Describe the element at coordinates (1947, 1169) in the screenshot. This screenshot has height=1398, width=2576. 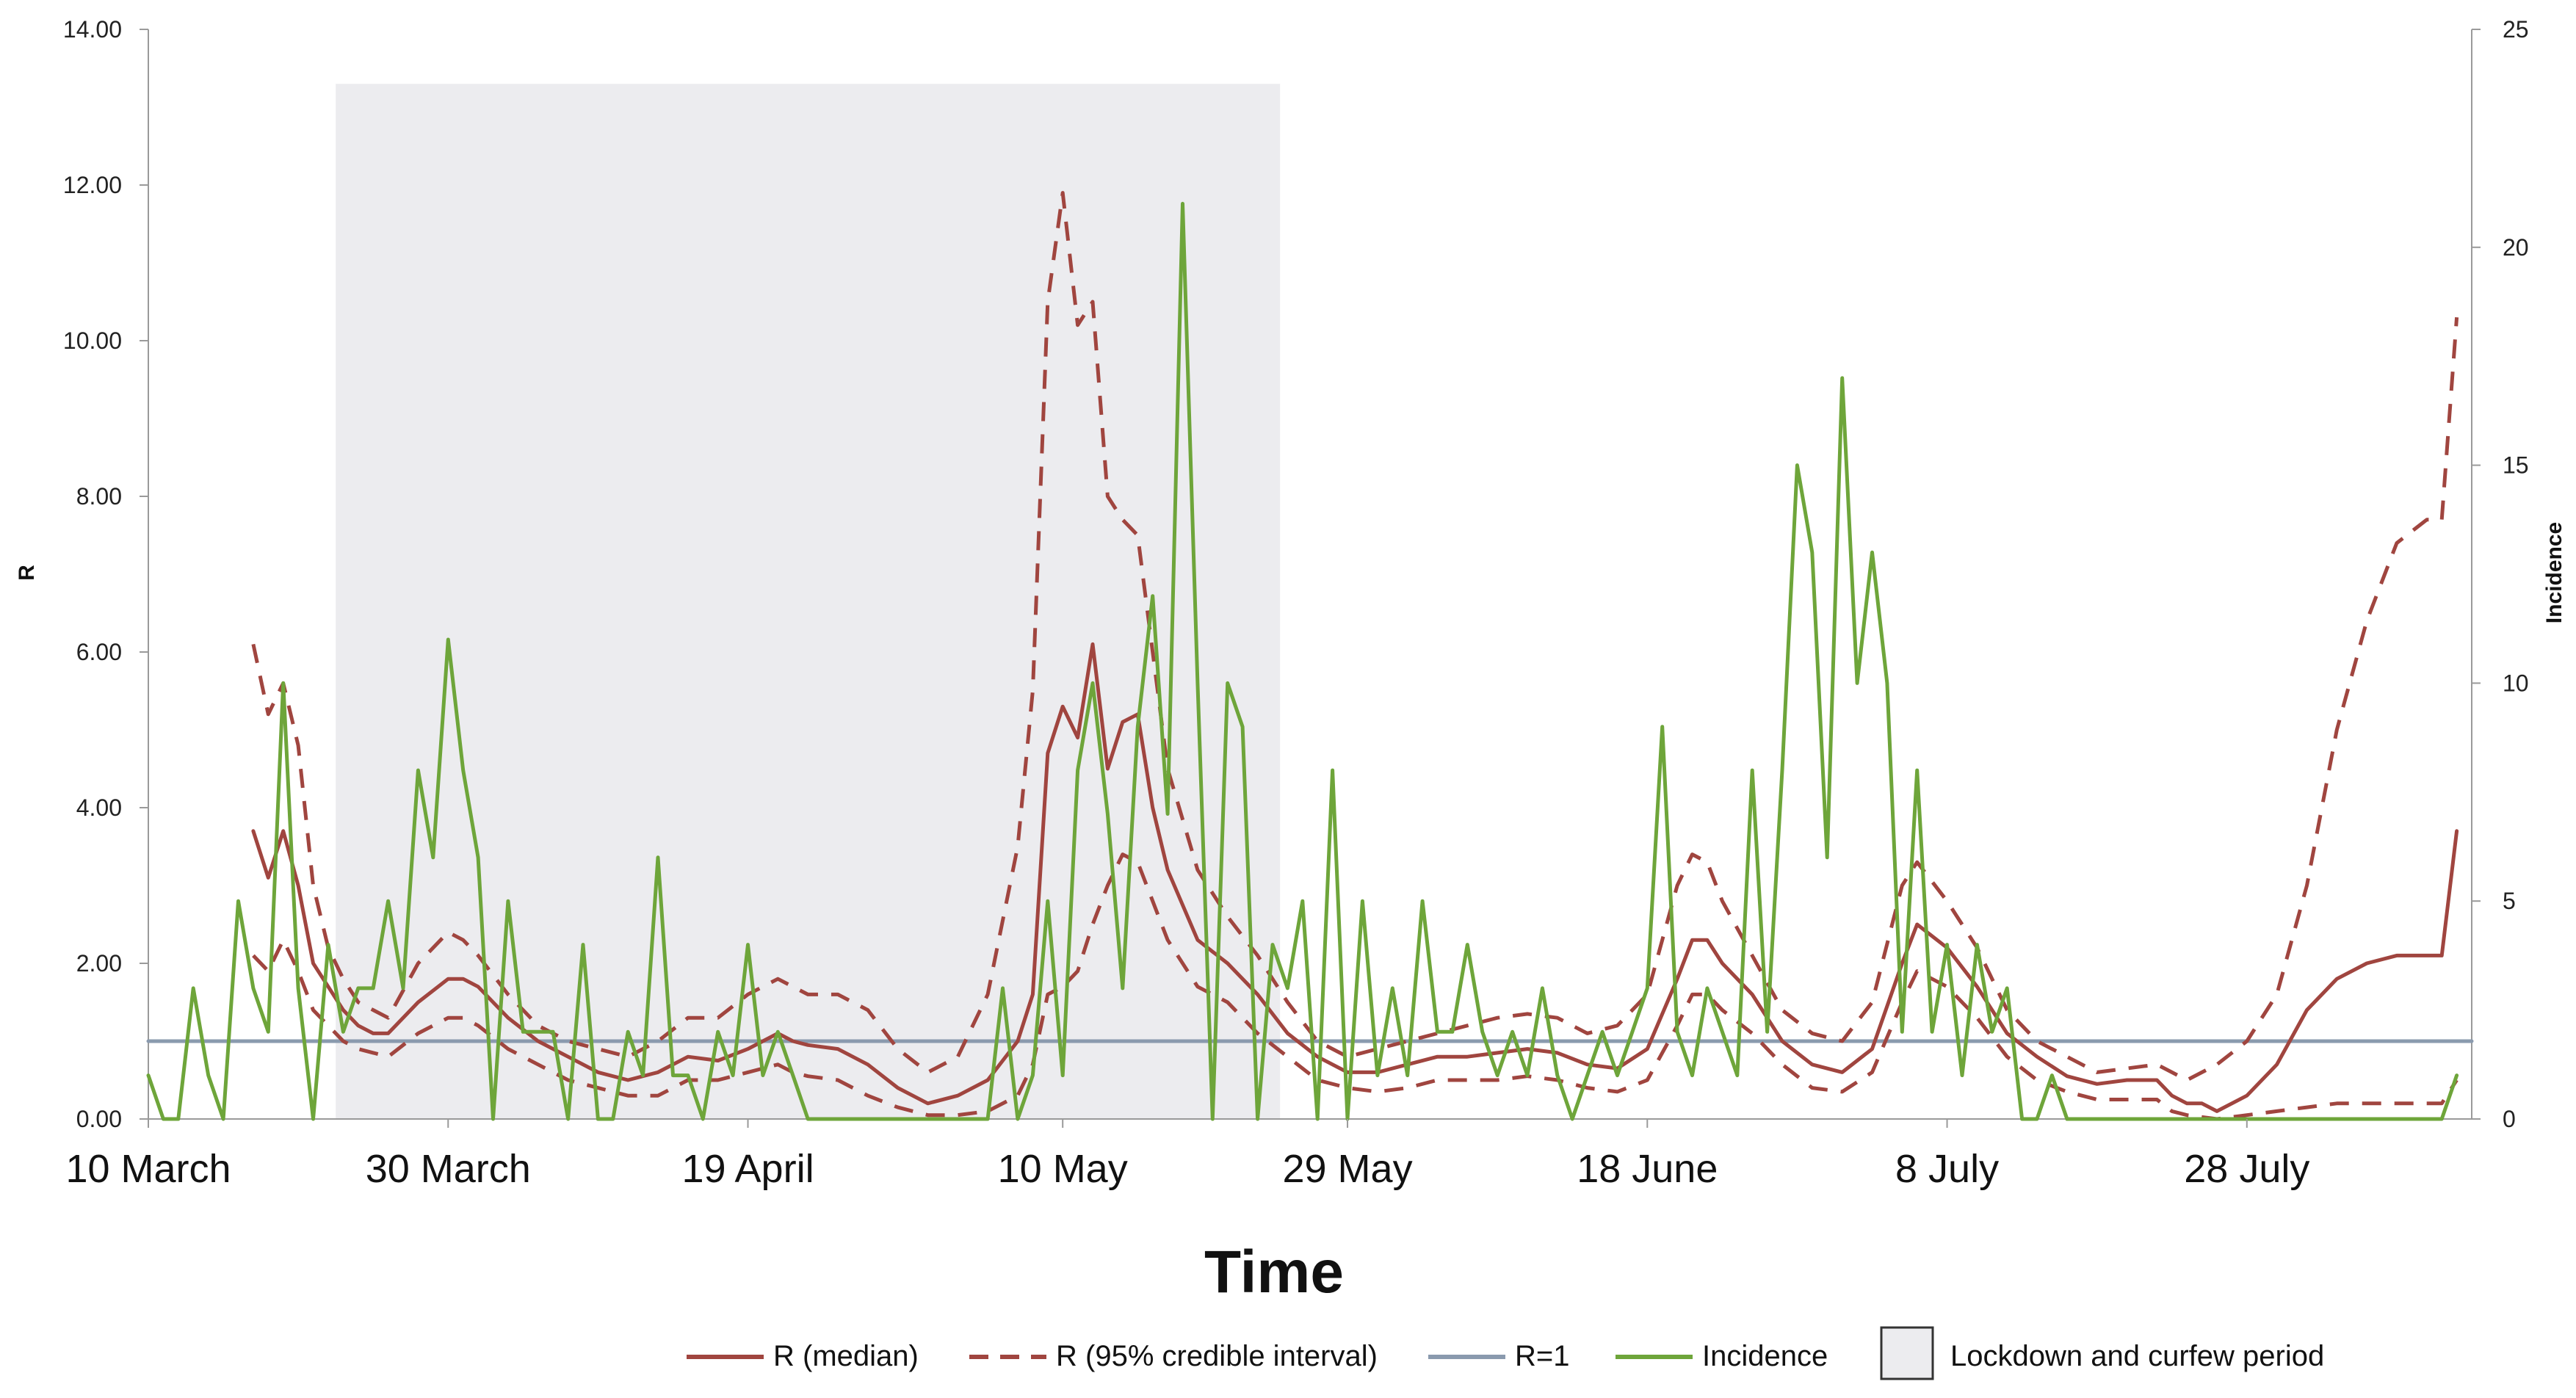
I see `x-tick-label: 8 July` at that location.